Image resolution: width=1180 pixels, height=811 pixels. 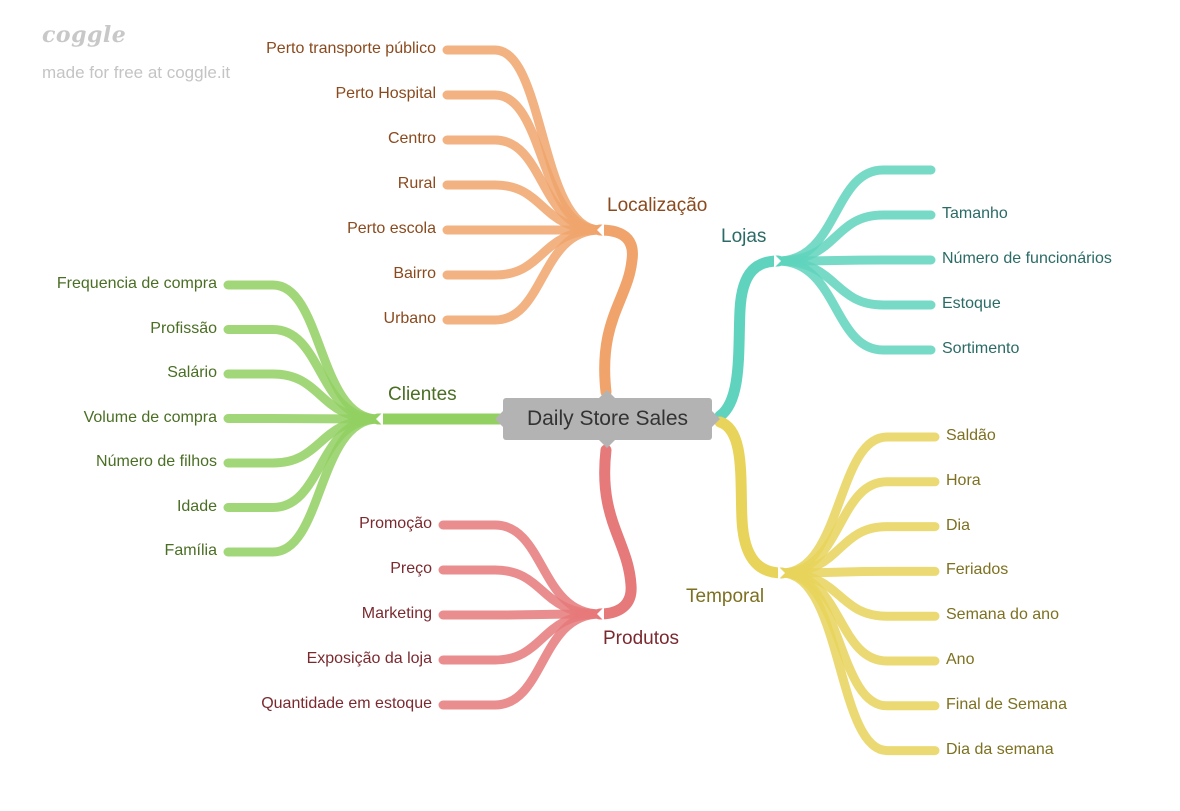 What do you see at coordinates (351, 48) in the screenshot?
I see `localizacao-item: Perto transporte público` at bounding box center [351, 48].